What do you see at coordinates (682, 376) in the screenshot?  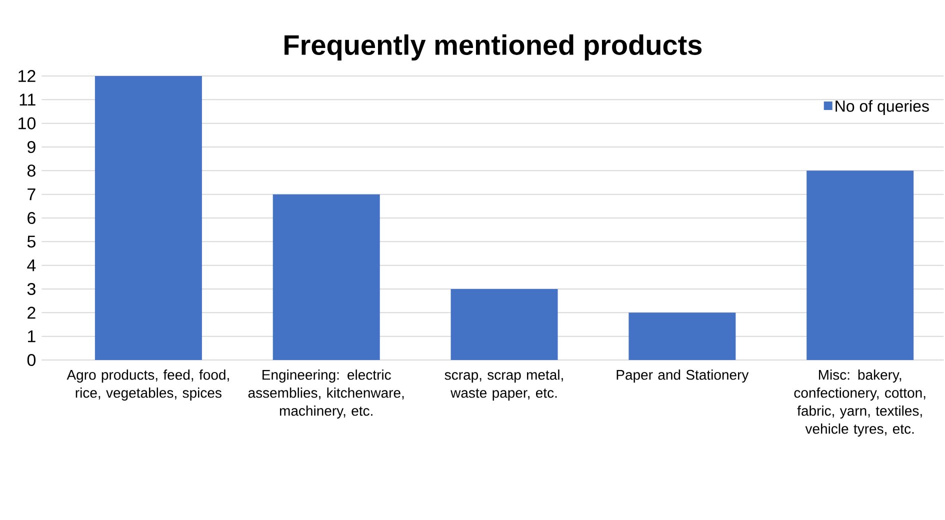 I see `x-tick-label: Paper and Stationery` at bounding box center [682, 376].